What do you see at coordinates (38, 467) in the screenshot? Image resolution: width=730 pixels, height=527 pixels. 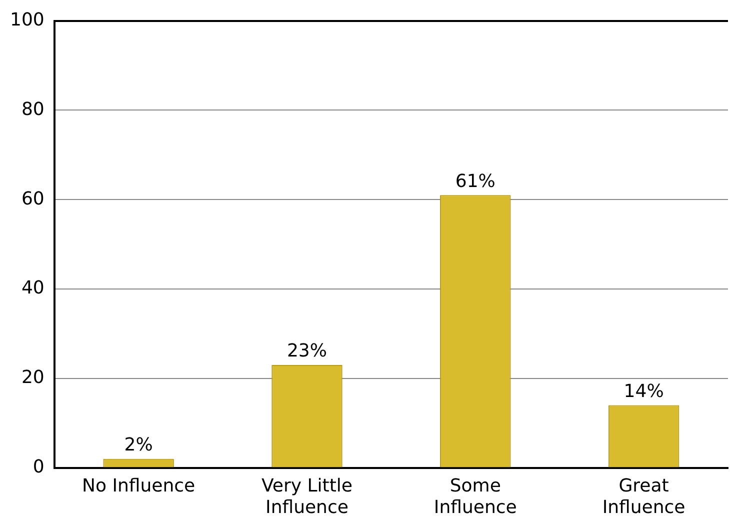 I see `y-tick-label: 0` at bounding box center [38, 467].